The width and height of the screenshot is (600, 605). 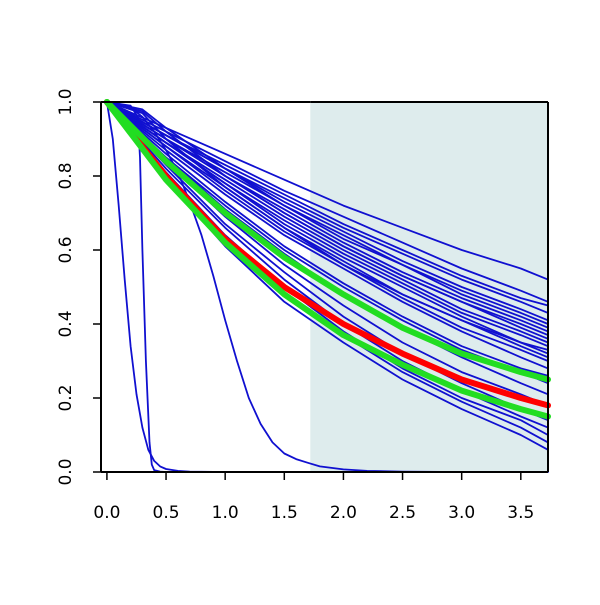 What do you see at coordinates (66, 101) in the screenshot?
I see `y-tick-label: 1.0` at bounding box center [66, 101].